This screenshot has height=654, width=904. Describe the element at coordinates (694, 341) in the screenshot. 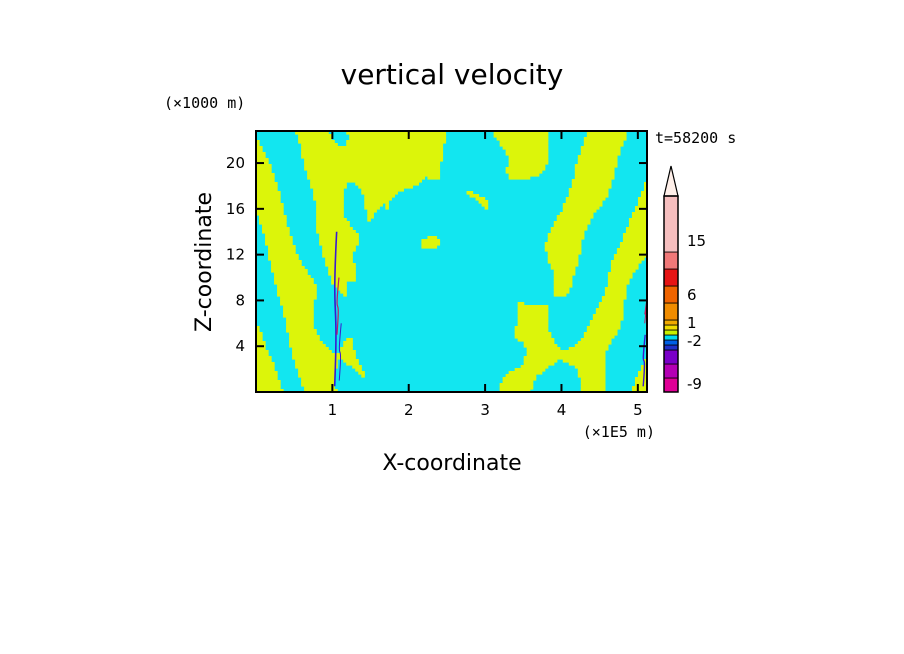

I see `colorbar-level-label: -2` at that location.